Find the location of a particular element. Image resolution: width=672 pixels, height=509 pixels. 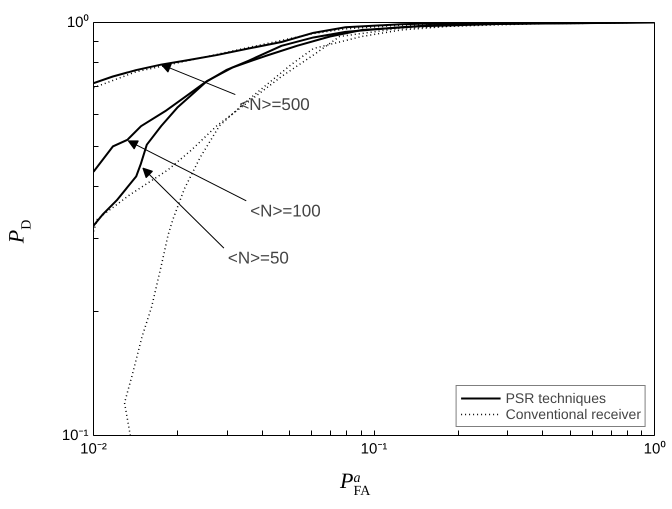

annotation: <N>=500 is located at coordinates (274, 104).